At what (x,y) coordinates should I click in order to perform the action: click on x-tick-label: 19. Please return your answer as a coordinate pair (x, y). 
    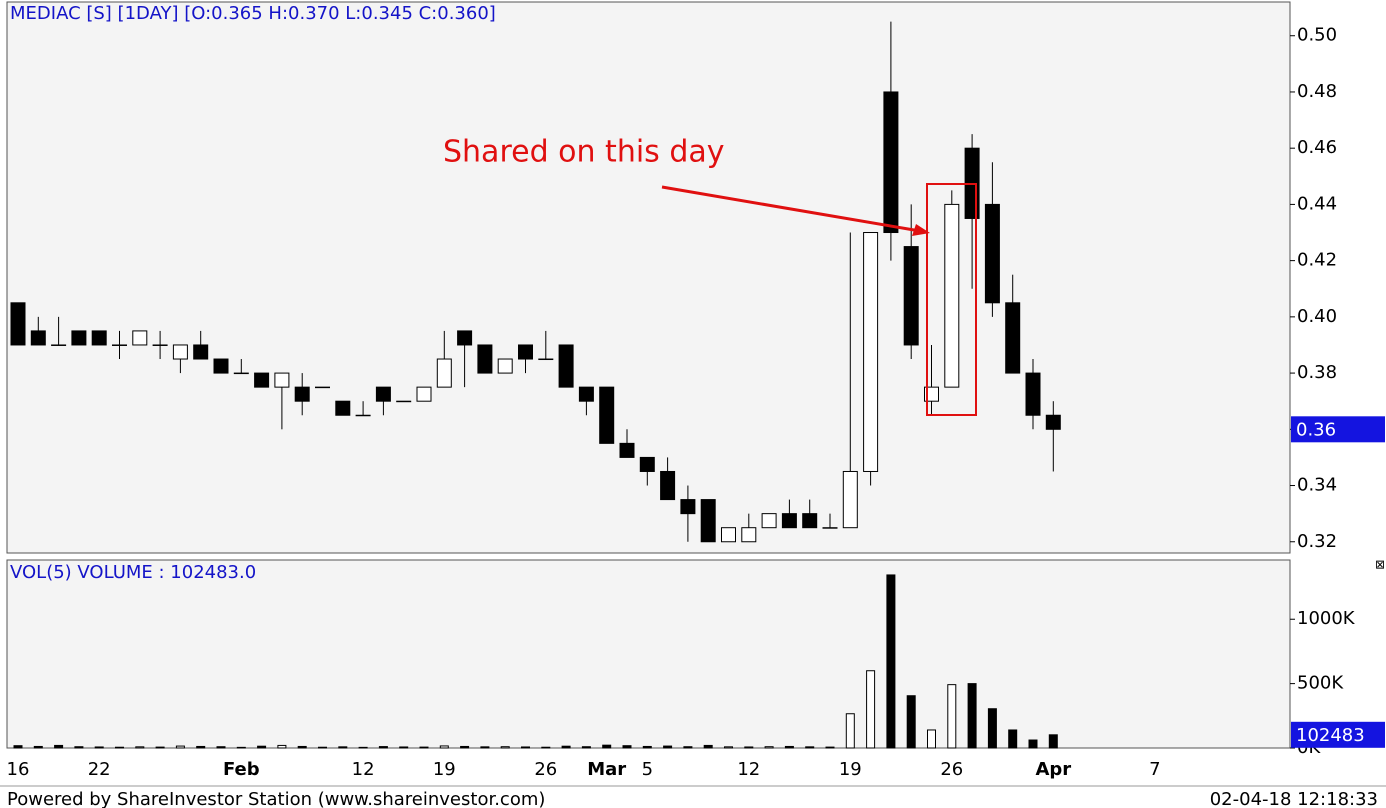
    Looking at the image, I should click on (444, 769).